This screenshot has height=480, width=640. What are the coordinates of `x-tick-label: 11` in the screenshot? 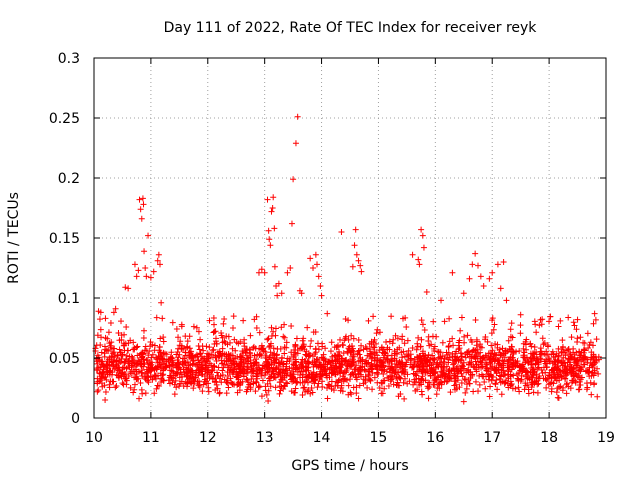 It's located at (151, 438).